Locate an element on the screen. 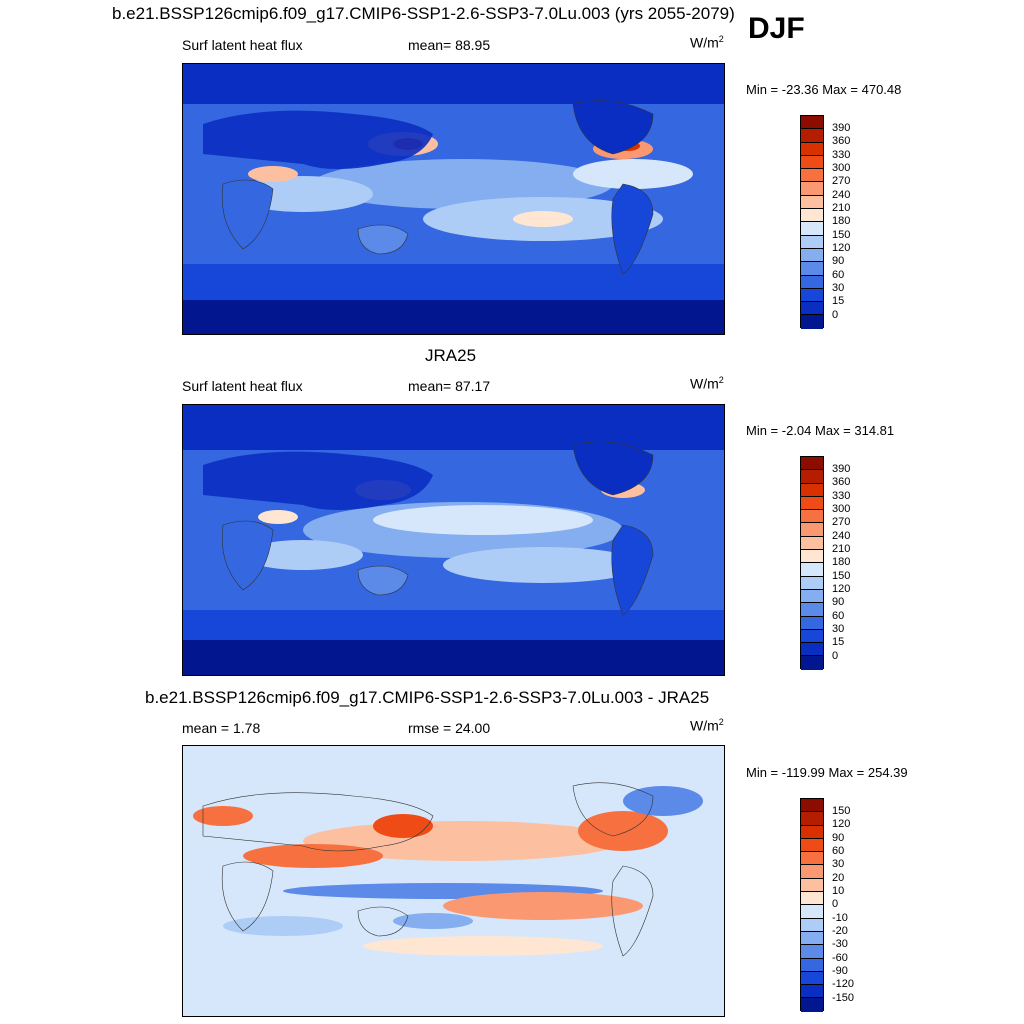 The height and width of the screenshot is (1024, 1024). panel3-mean-label: mean = 1.78 is located at coordinates (221, 728).